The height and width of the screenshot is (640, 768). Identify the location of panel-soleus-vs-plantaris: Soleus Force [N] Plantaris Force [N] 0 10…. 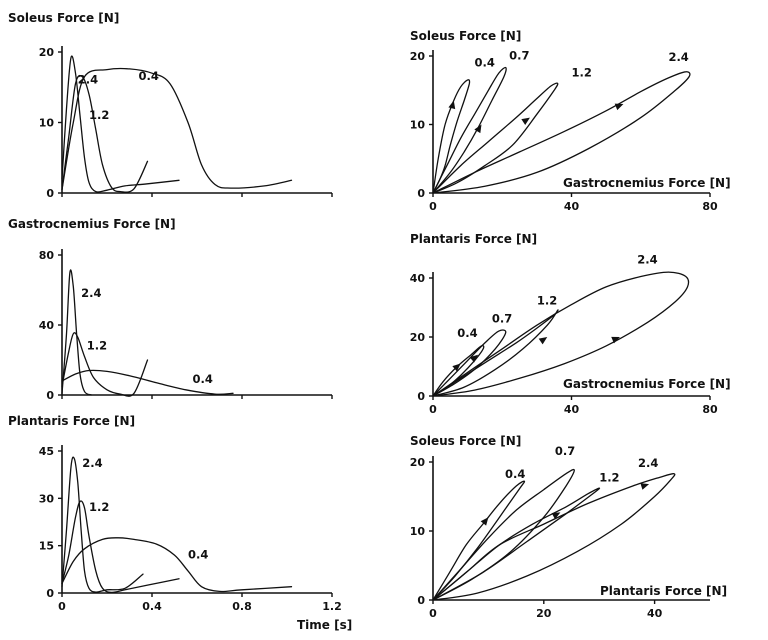
(568, 527).